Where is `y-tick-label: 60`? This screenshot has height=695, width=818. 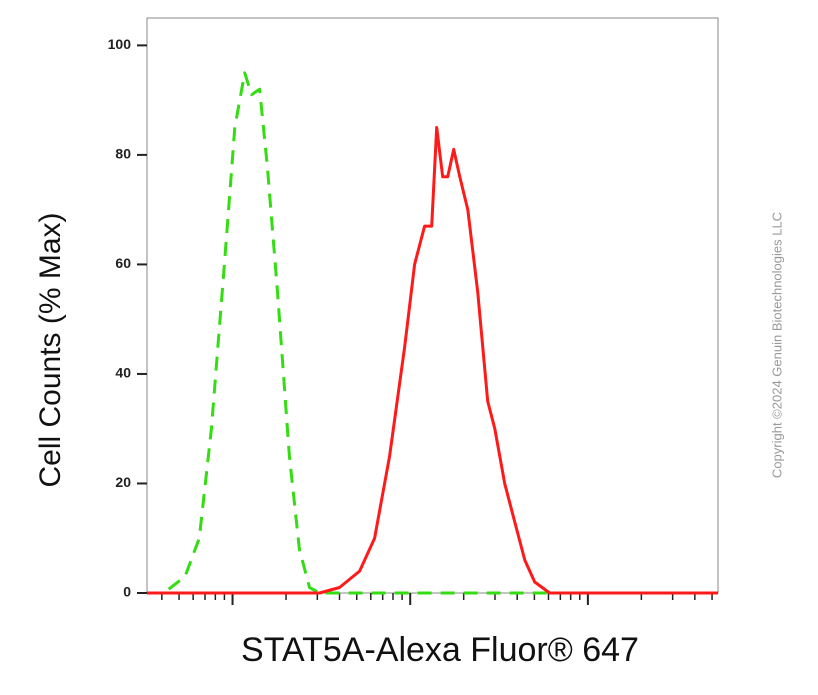 y-tick-label: 60 is located at coordinates (123, 263).